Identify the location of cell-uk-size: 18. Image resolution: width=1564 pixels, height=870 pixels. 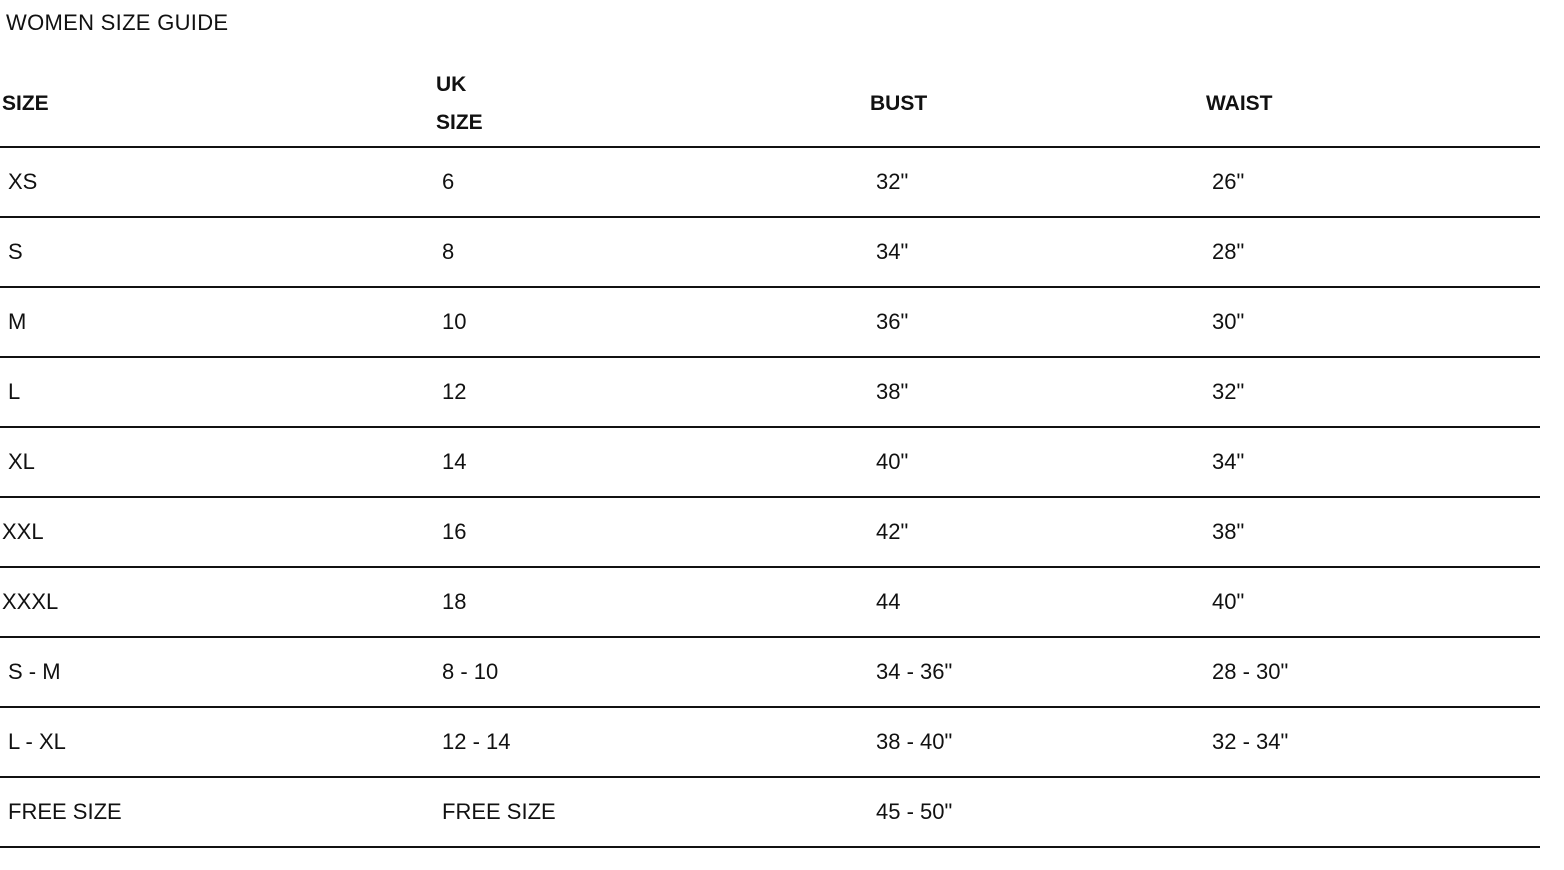
(454, 601).